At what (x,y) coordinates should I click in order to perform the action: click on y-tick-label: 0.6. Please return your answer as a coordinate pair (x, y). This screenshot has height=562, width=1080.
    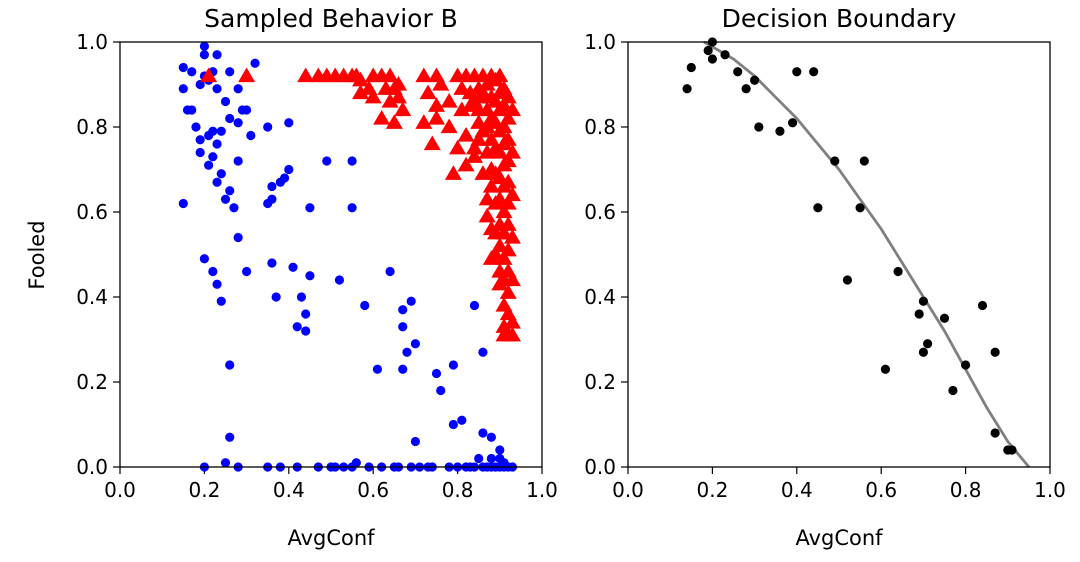
    Looking at the image, I should click on (600, 212).